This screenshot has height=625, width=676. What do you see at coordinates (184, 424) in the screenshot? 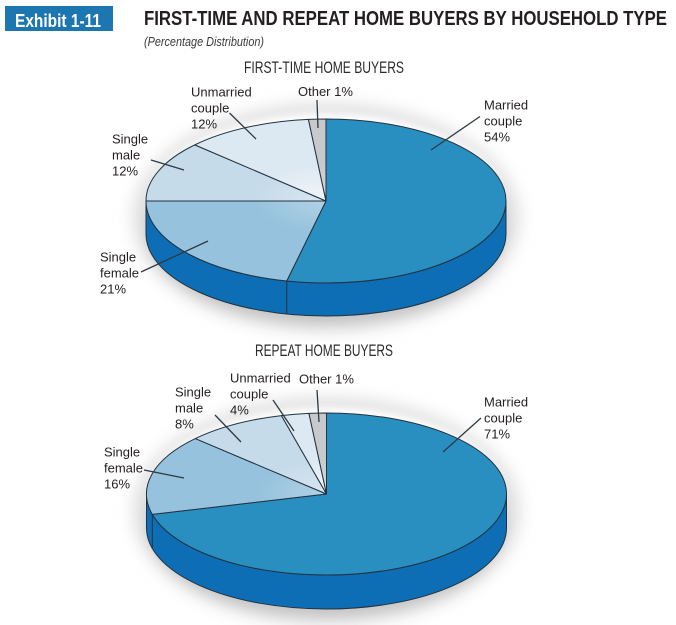
I see `svg-text: 8%` at bounding box center [184, 424].